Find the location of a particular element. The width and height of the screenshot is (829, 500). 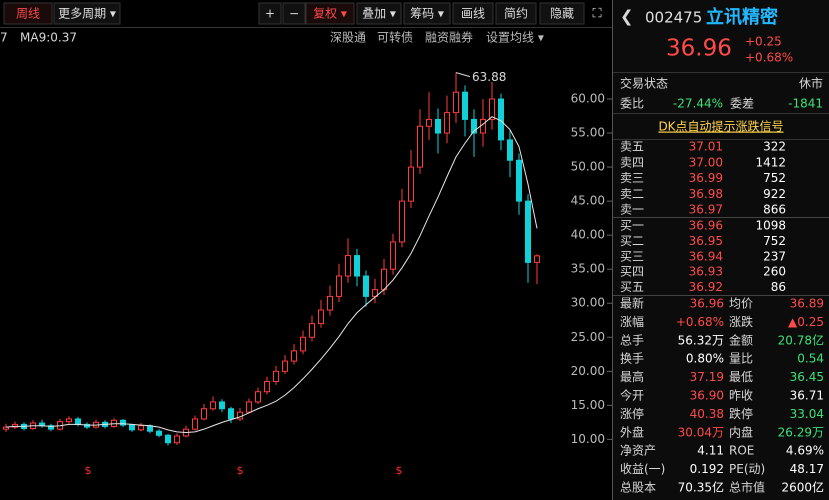

book-level: 买四 is located at coordinates (632, 272).